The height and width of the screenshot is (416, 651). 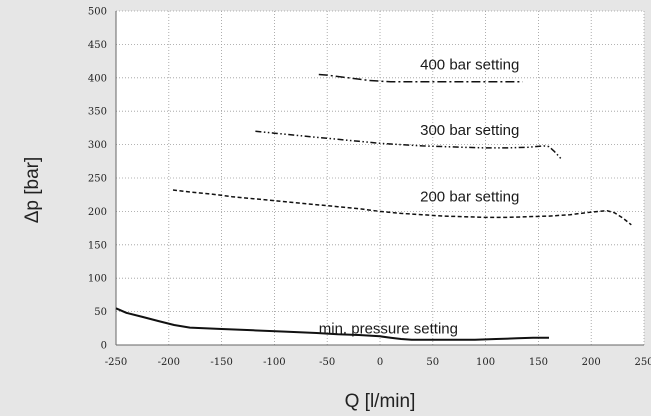 What do you see at coordinates (327, 362) in the screenshot?
I see `x-tick-label: -50` at bounding box center [327, 362].